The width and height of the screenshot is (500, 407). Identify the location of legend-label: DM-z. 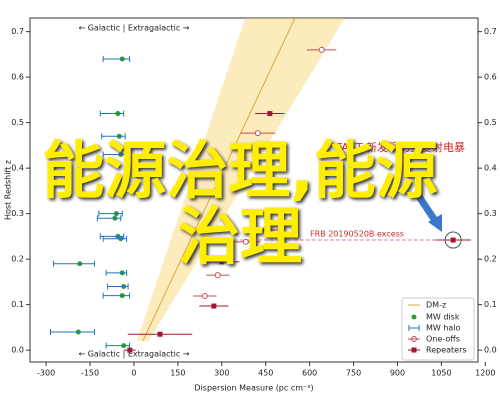
(436, 305).